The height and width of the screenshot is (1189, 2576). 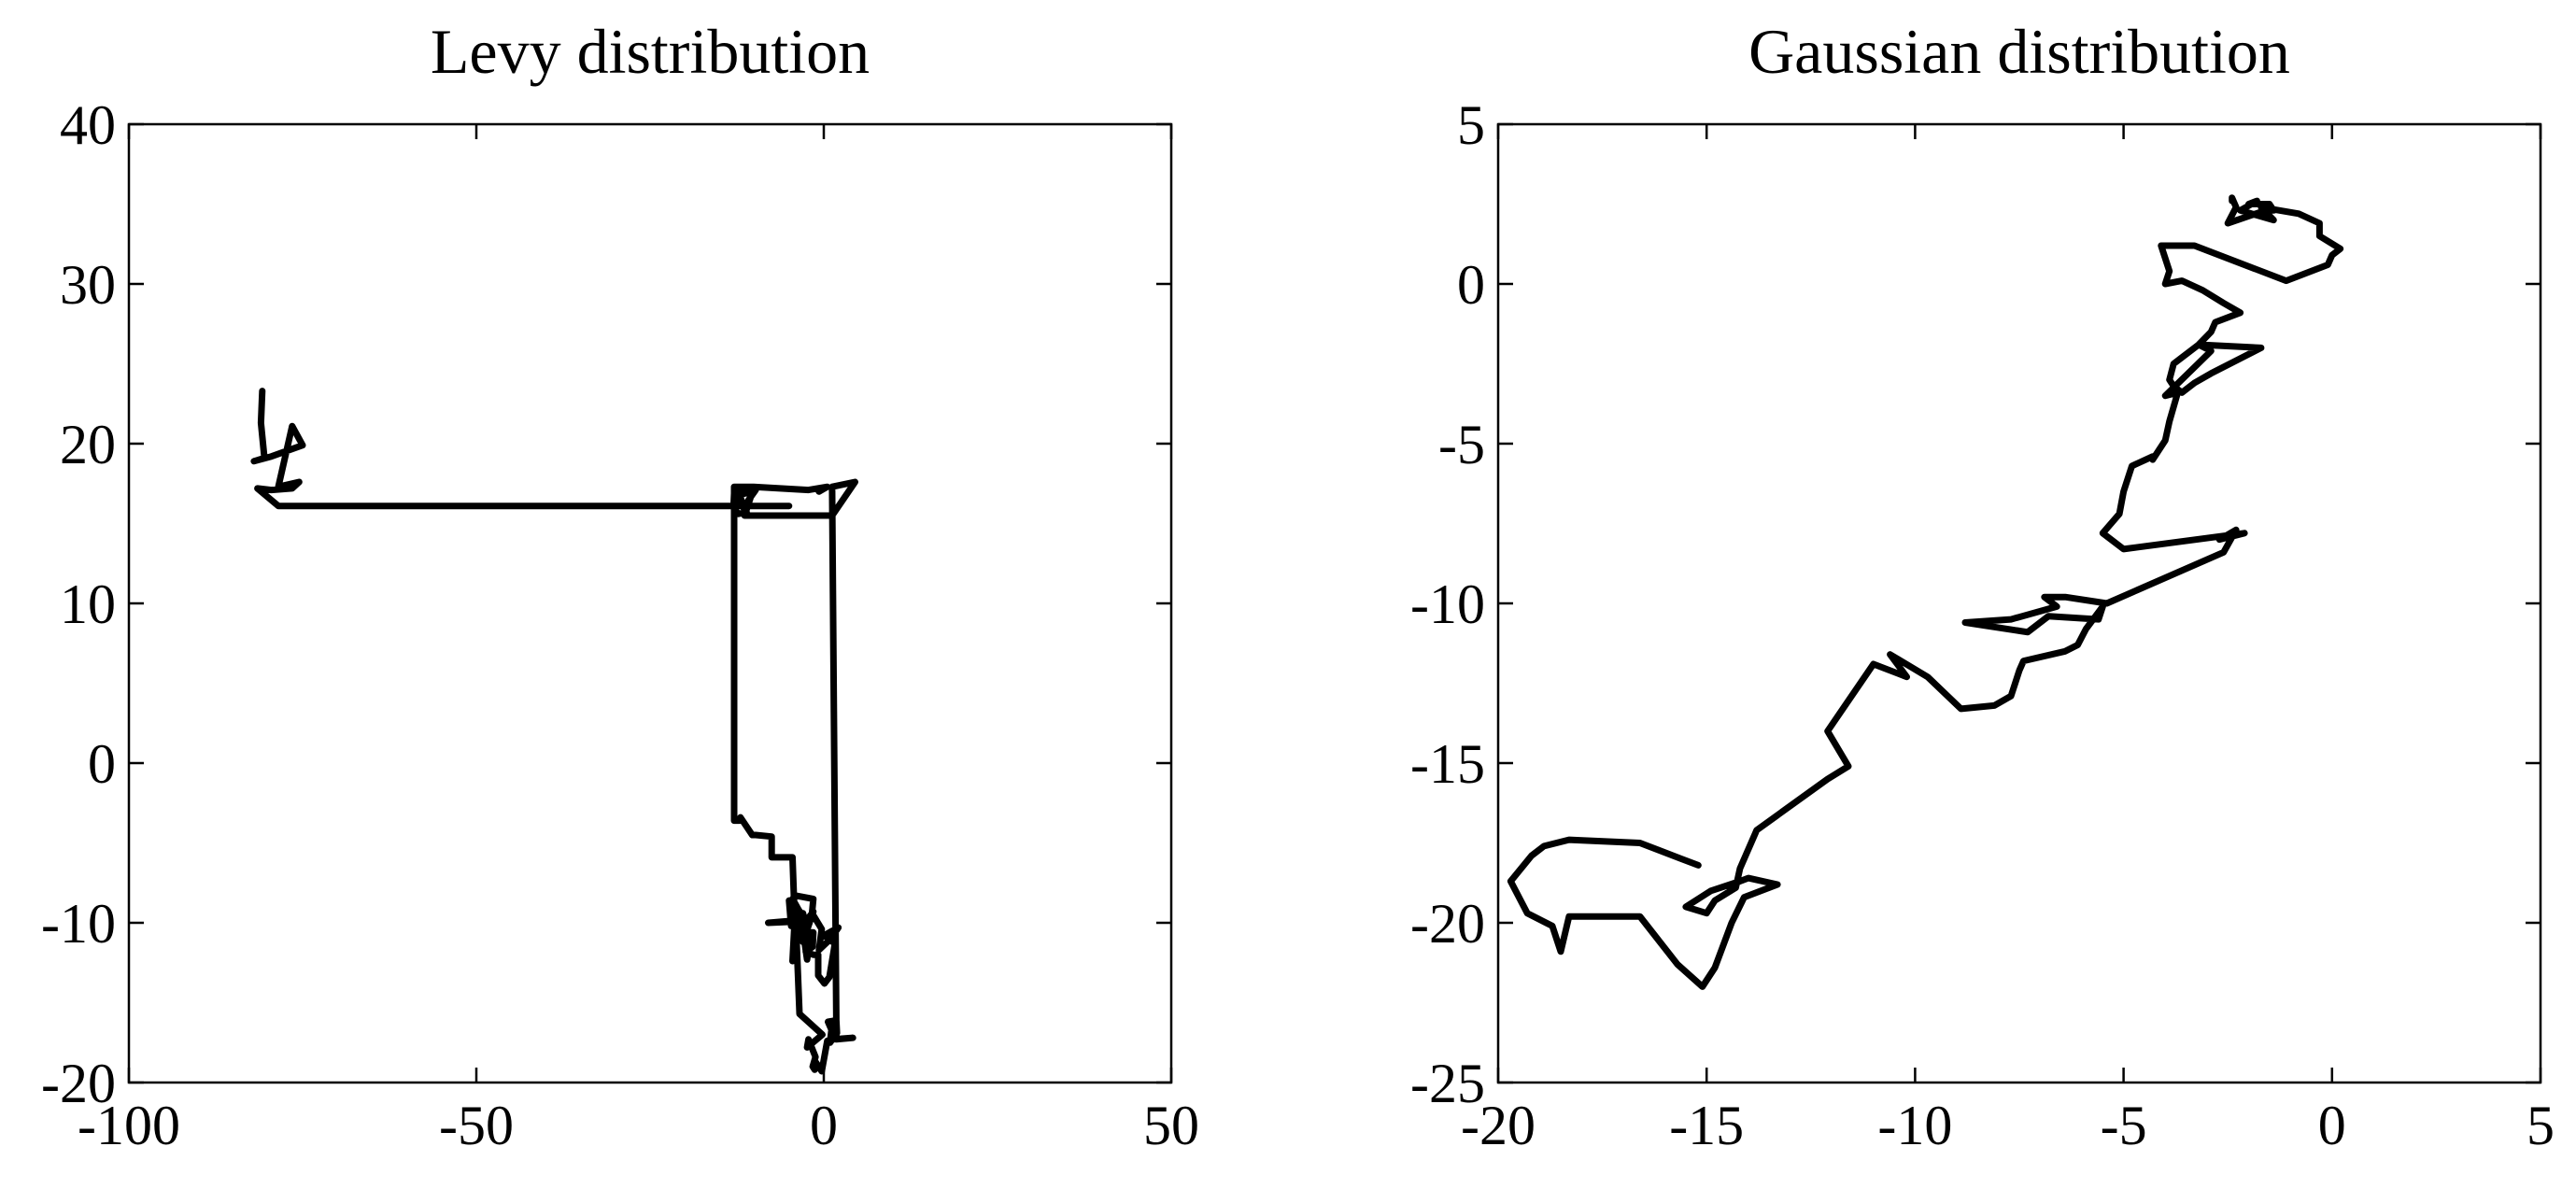 What do you see at coordinates (78, 924) in the screenshot?
I see `levy-y-tick-label: -10` at bounding box center [78, 924].